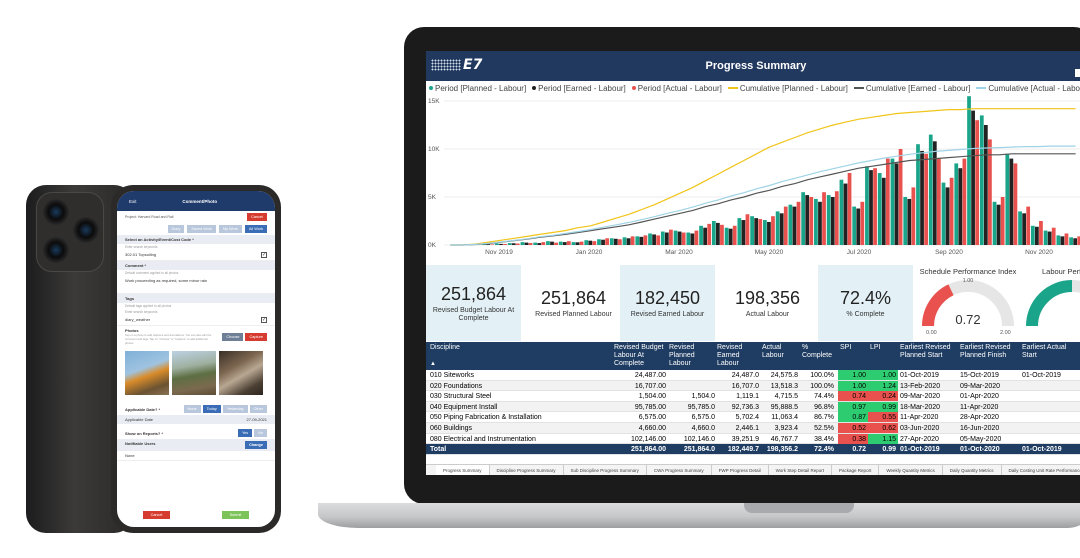  I want to click on filter-all-work-button: All Work, so click(255, 229).